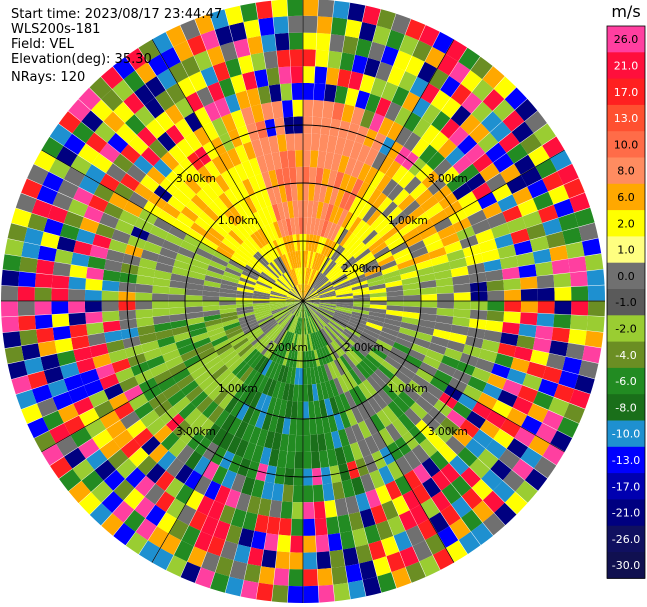  I want to click on field-text: Field: VEL, so click(42, 44).